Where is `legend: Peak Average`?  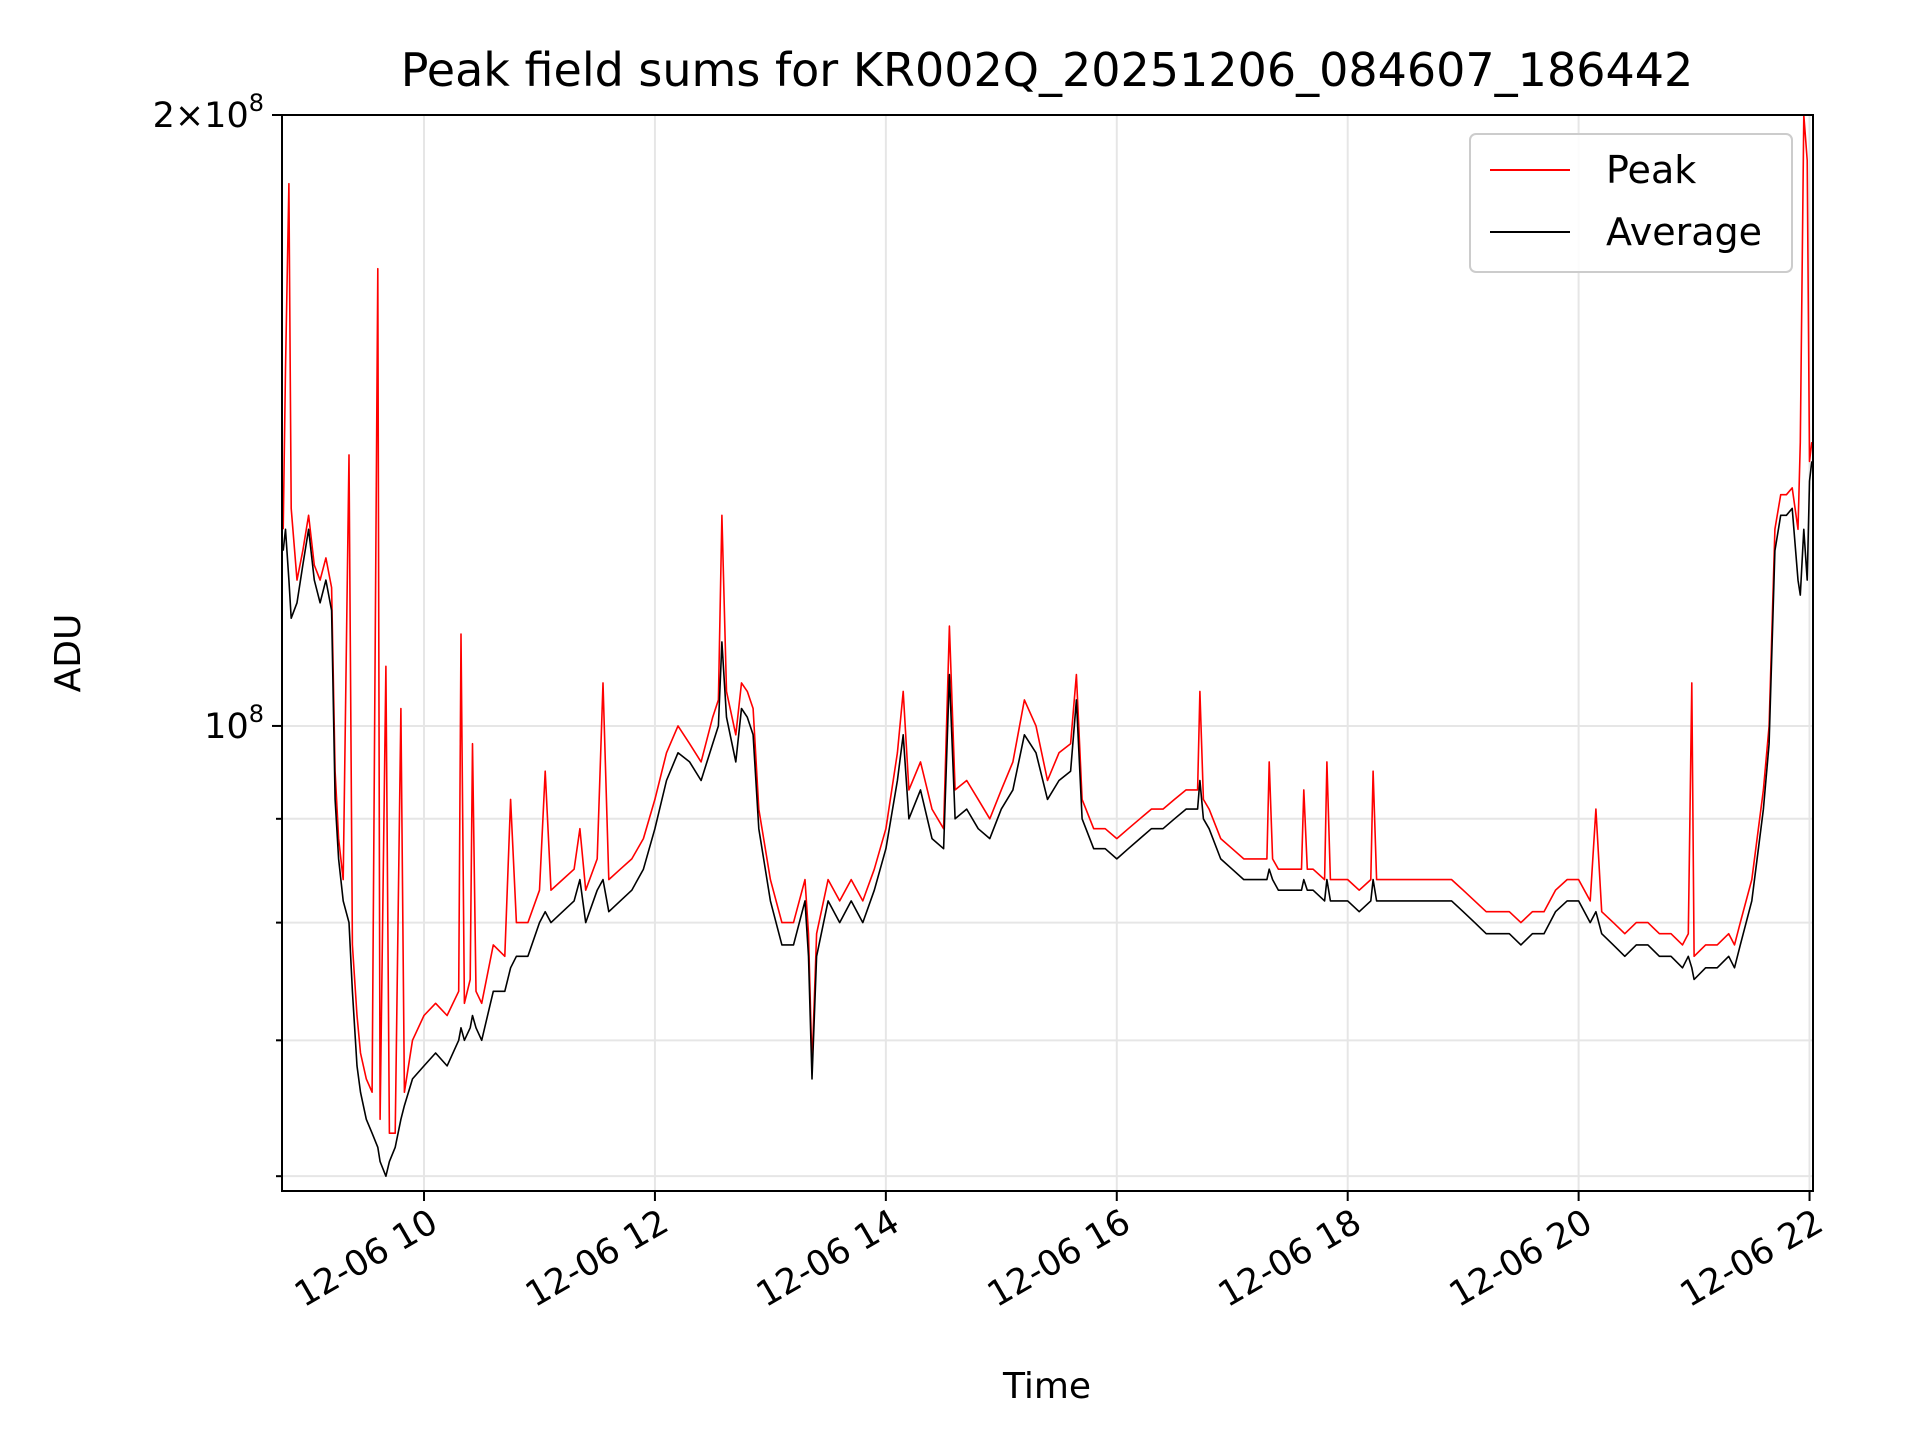
legend: Peak Average is located at coordinates (1631, 203).